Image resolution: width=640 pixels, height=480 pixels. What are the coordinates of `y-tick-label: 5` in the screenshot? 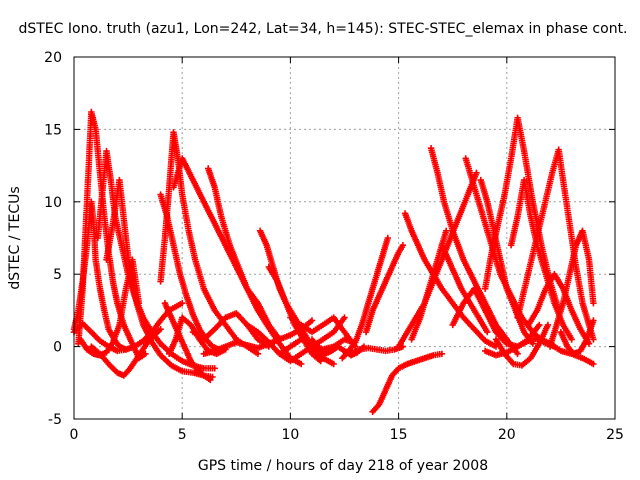 It's located at (57, 275).